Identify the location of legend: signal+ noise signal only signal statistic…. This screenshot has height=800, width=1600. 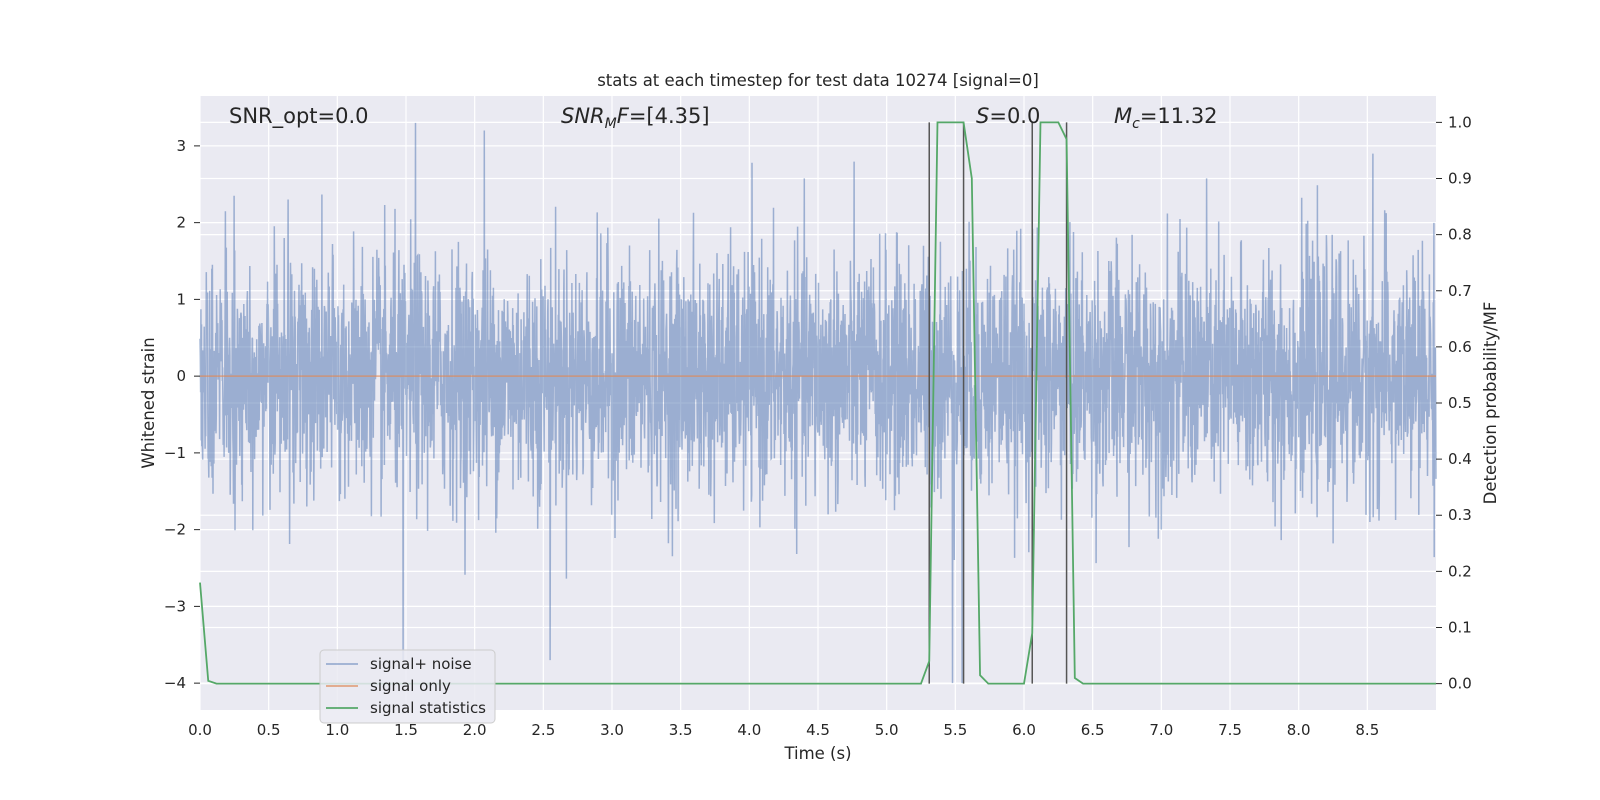
(407, 686).